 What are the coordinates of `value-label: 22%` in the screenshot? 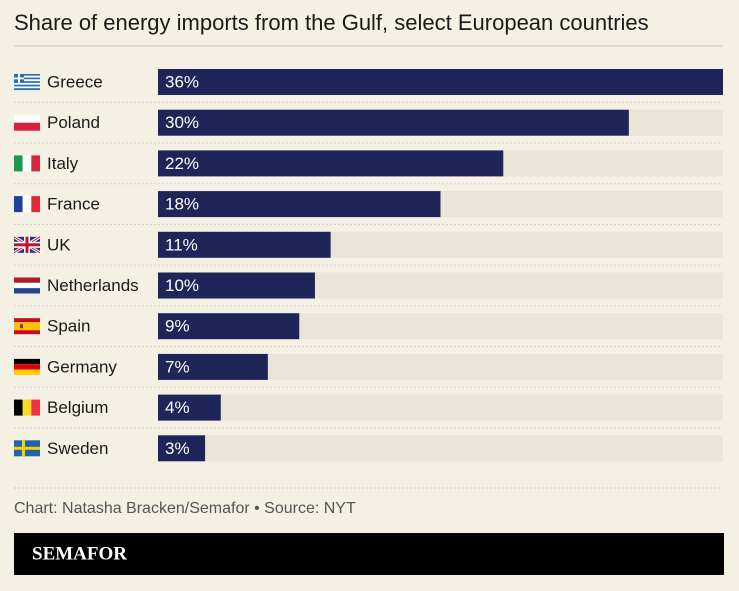 It's located at (182, 163).